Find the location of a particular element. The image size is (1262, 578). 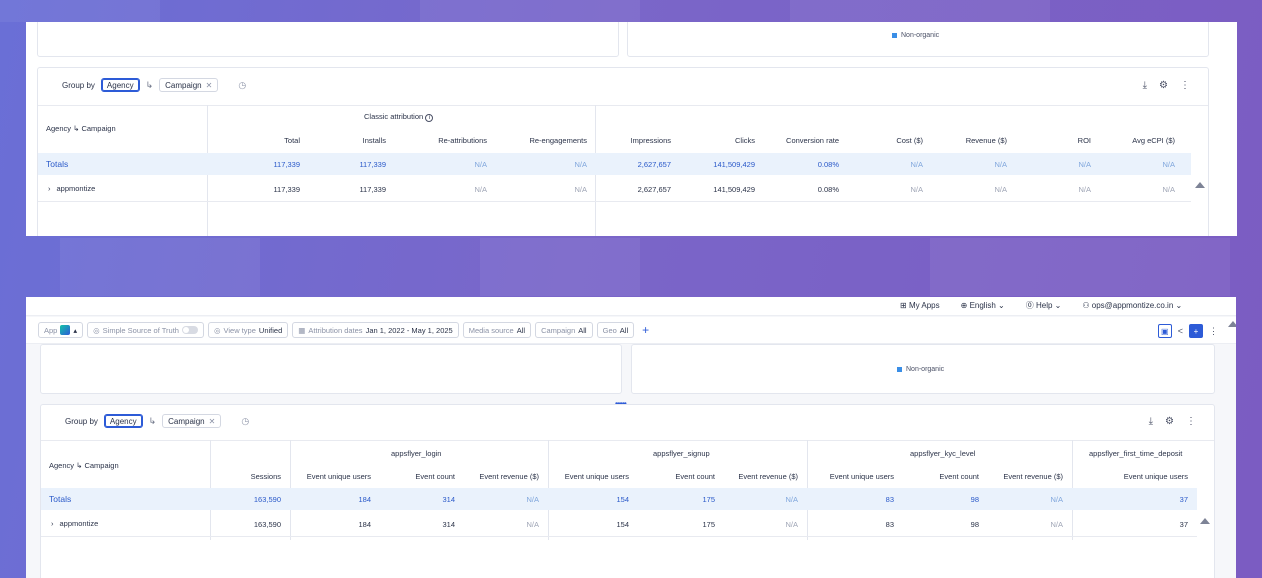

row-label: appmontize is located at coordinates (76, 188).